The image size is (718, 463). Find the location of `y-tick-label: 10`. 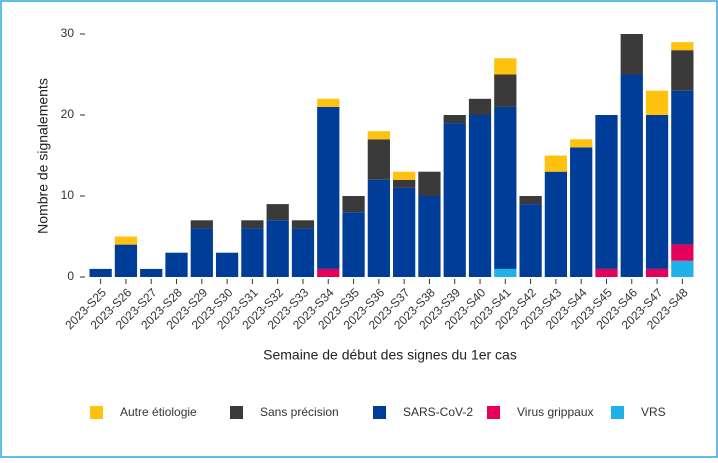

y-tick-label: 10 is located at coordinates (68, 195).